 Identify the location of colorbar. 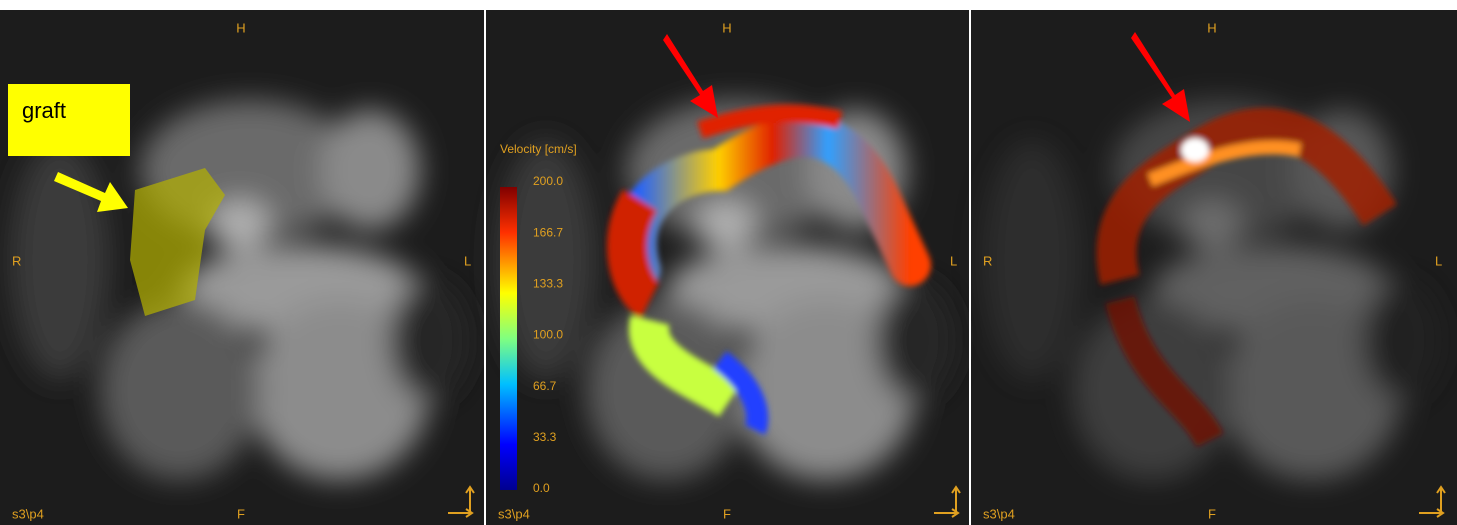
(508, 338).